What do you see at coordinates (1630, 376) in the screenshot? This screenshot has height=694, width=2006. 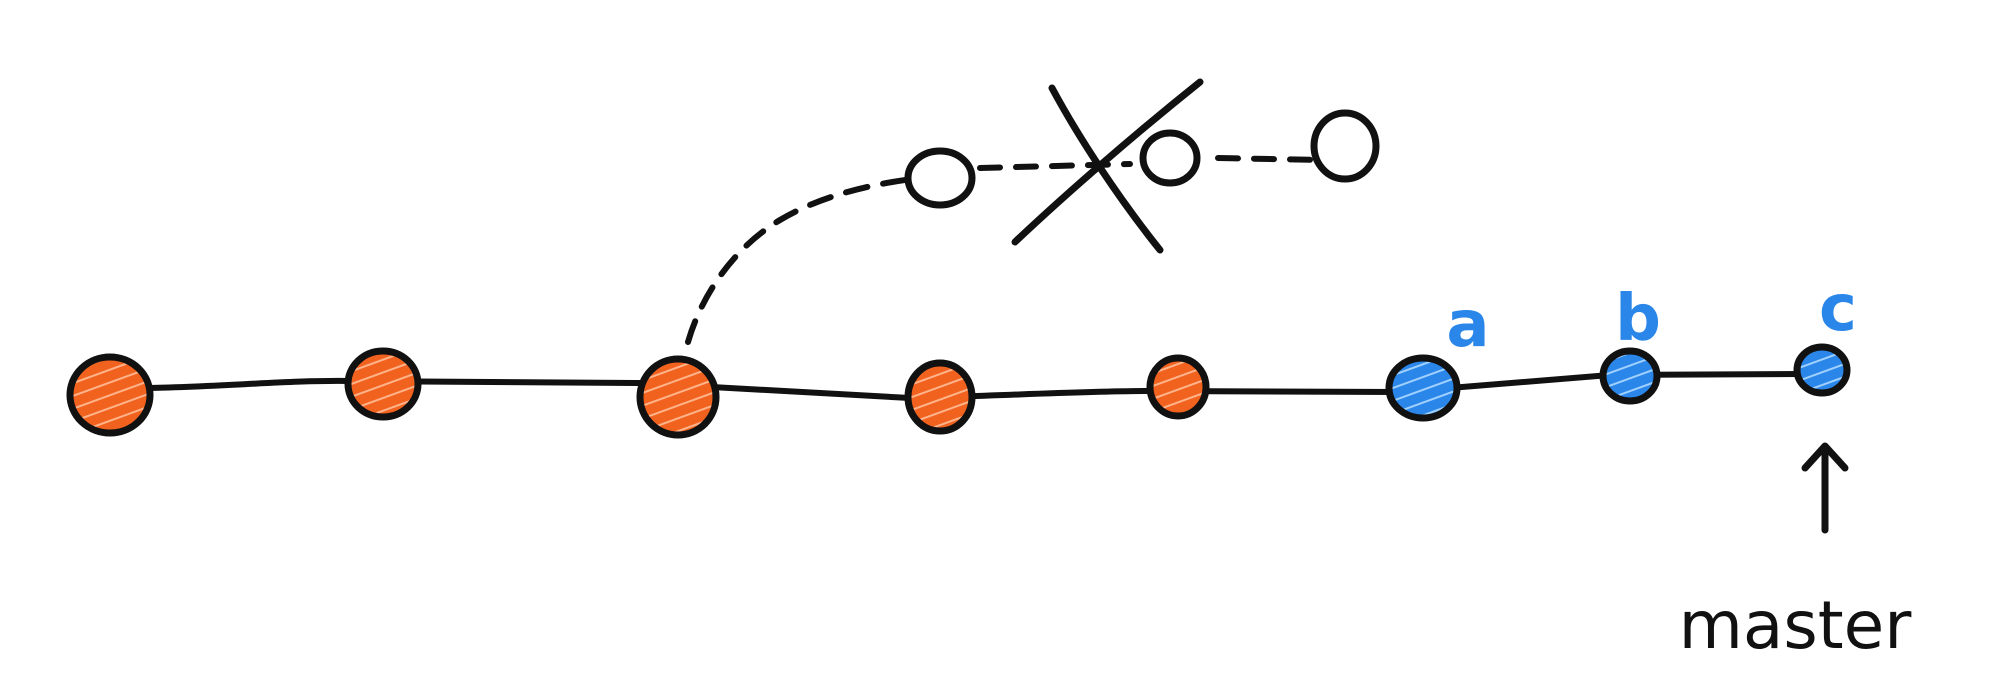 I see `commit-b` at bounding box center [1630, 376].